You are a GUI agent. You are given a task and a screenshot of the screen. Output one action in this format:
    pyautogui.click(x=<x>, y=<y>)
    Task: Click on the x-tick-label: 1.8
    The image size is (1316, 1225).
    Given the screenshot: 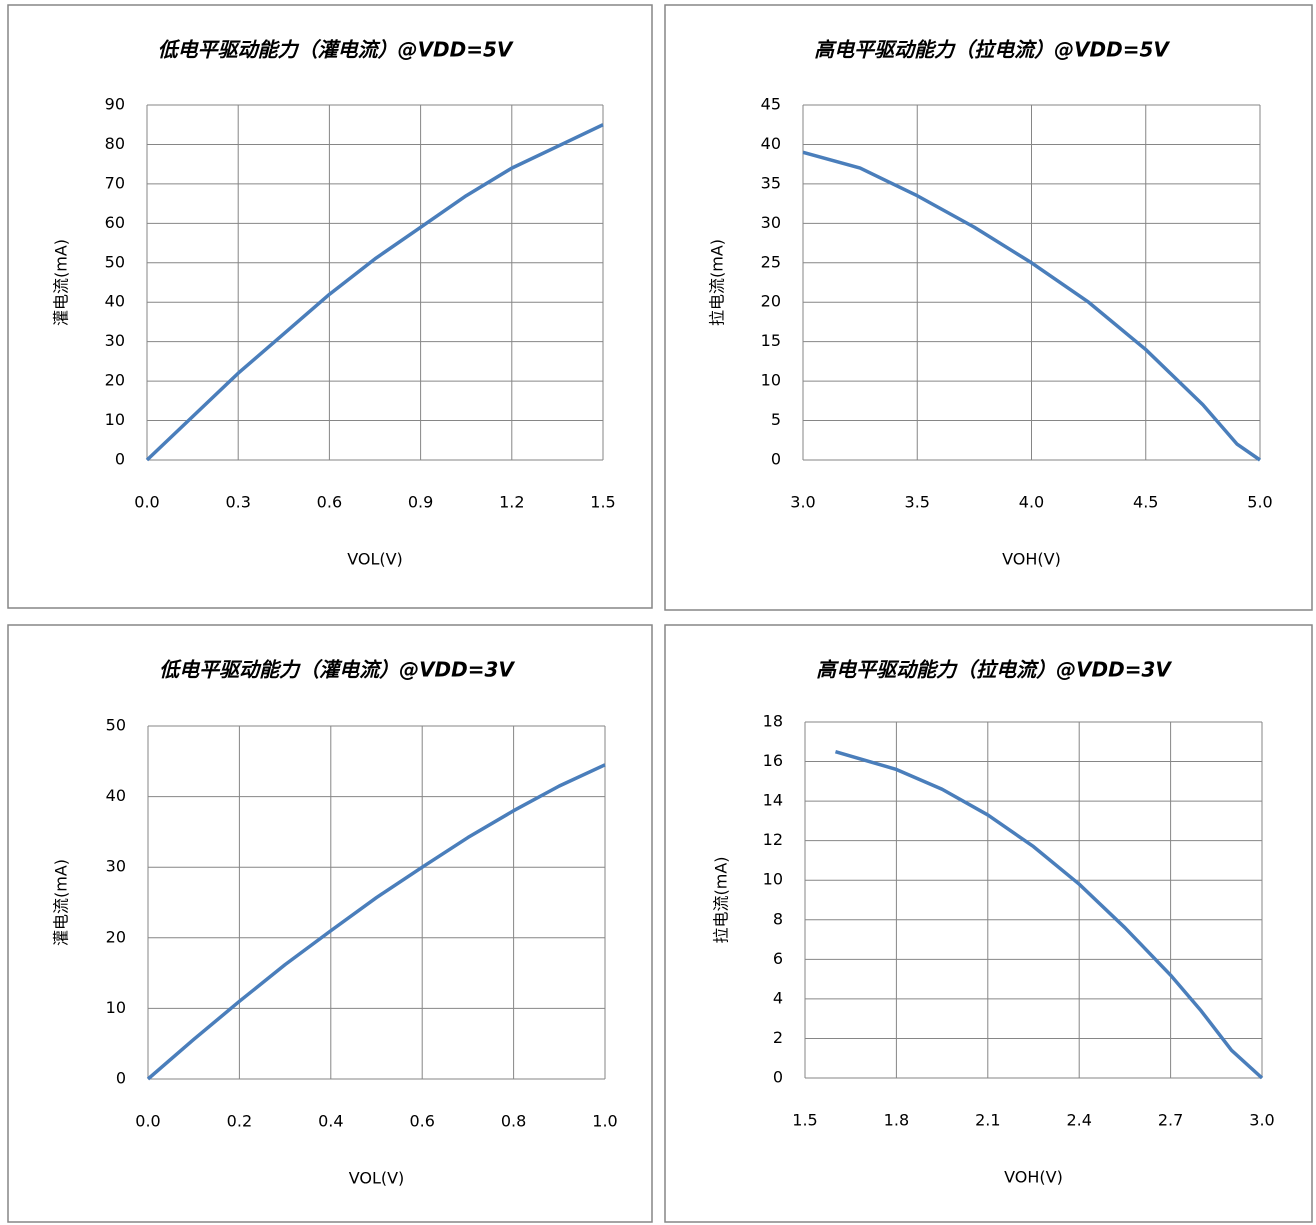 What is the action you would take?
    pyautogui.click(x=896, y=1120)
    